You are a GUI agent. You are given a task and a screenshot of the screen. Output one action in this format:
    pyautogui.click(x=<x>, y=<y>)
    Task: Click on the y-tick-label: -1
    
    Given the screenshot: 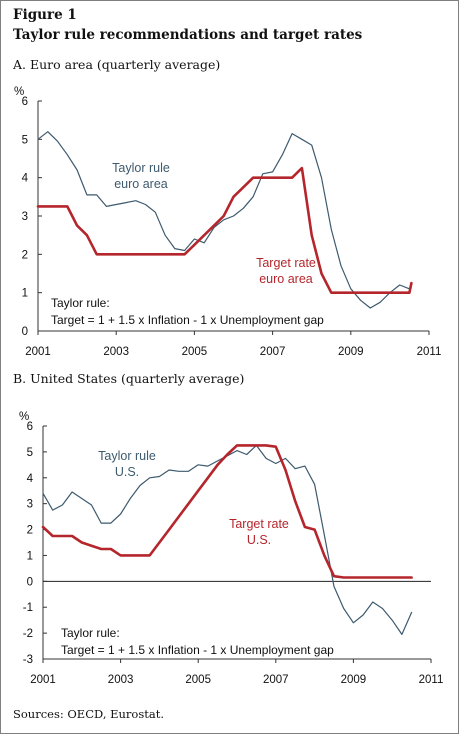 What is the action you would take?
    pyautogui.click(x=28, y=608)
    